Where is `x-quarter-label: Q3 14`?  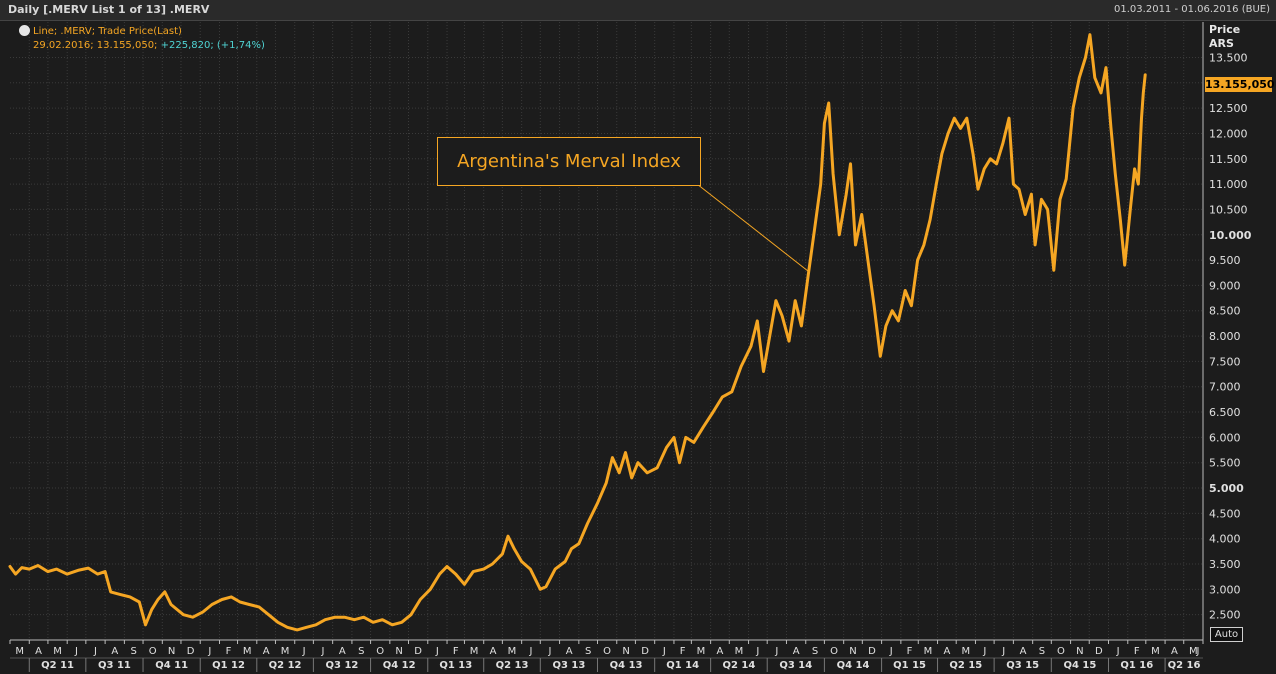 x-quarter-label: Q3 14 is located at coordinates (795, 665).